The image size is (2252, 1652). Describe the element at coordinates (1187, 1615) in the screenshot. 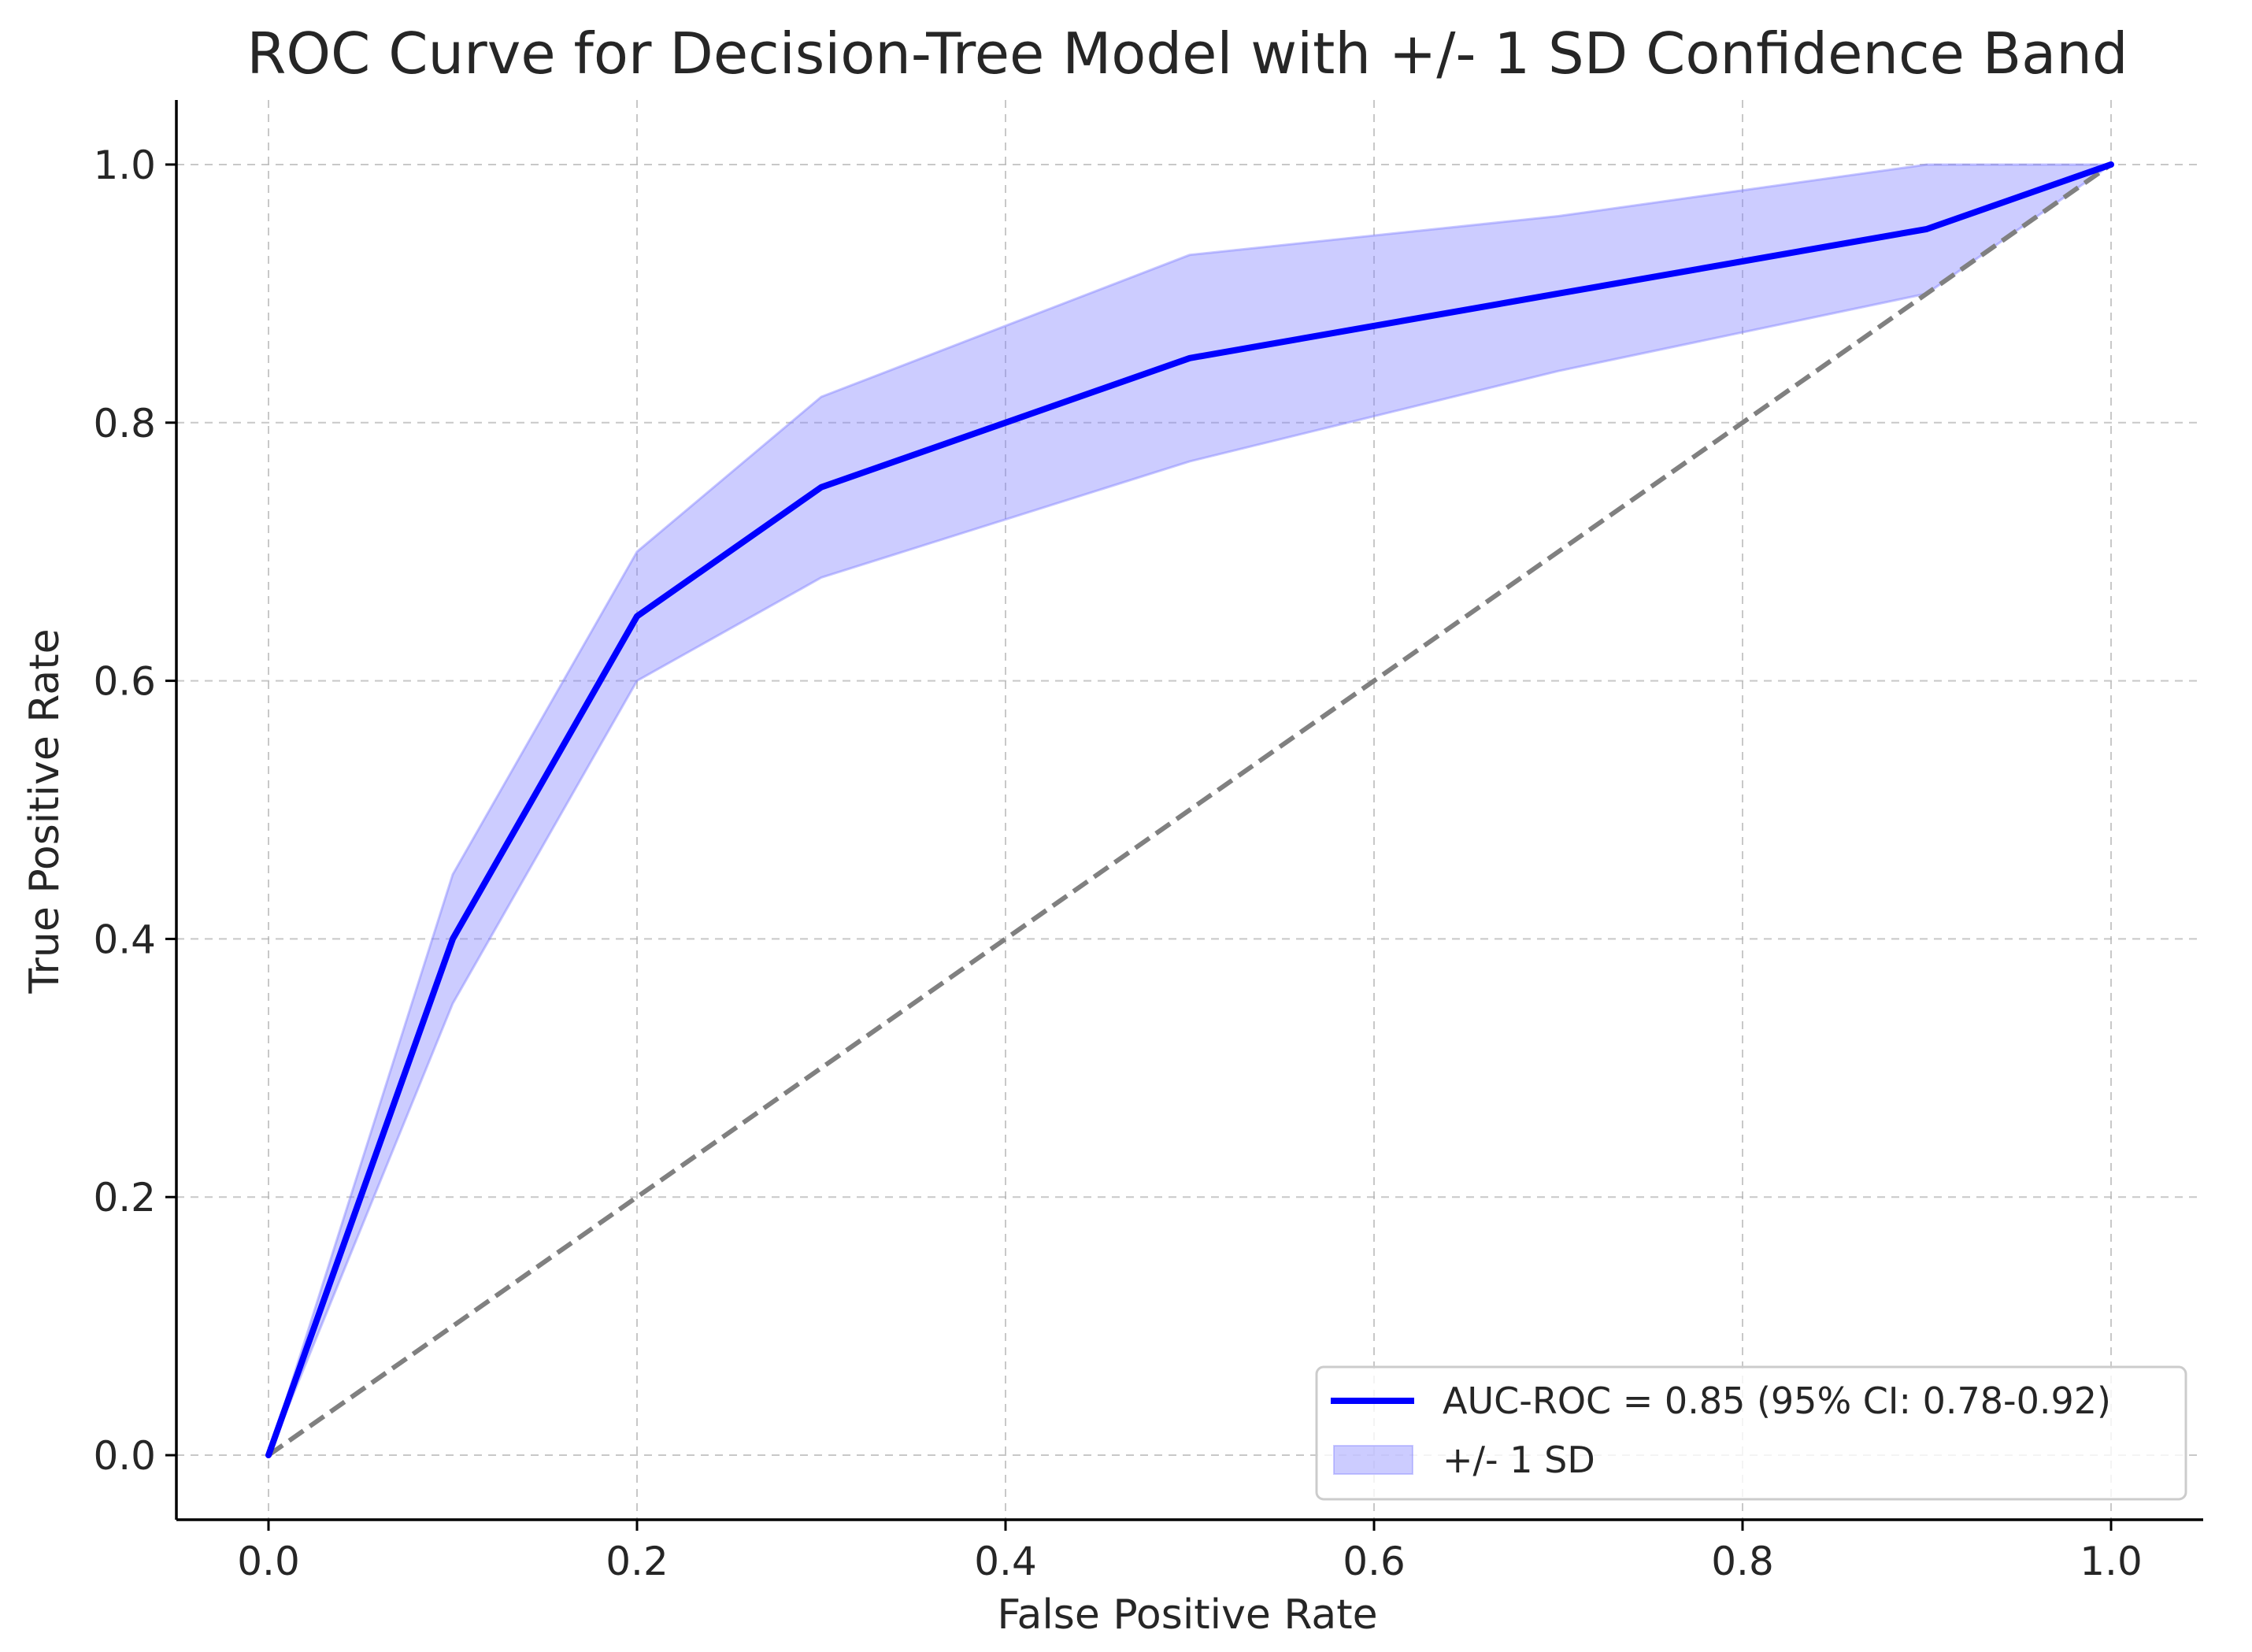

I see `x-axis-title: False Positive Rate` at that location.